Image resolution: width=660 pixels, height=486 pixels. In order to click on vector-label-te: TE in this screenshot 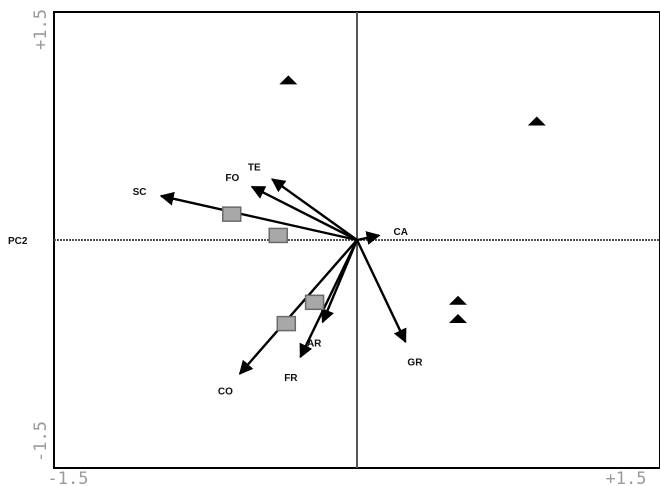, I will do `click(254, 167)`.